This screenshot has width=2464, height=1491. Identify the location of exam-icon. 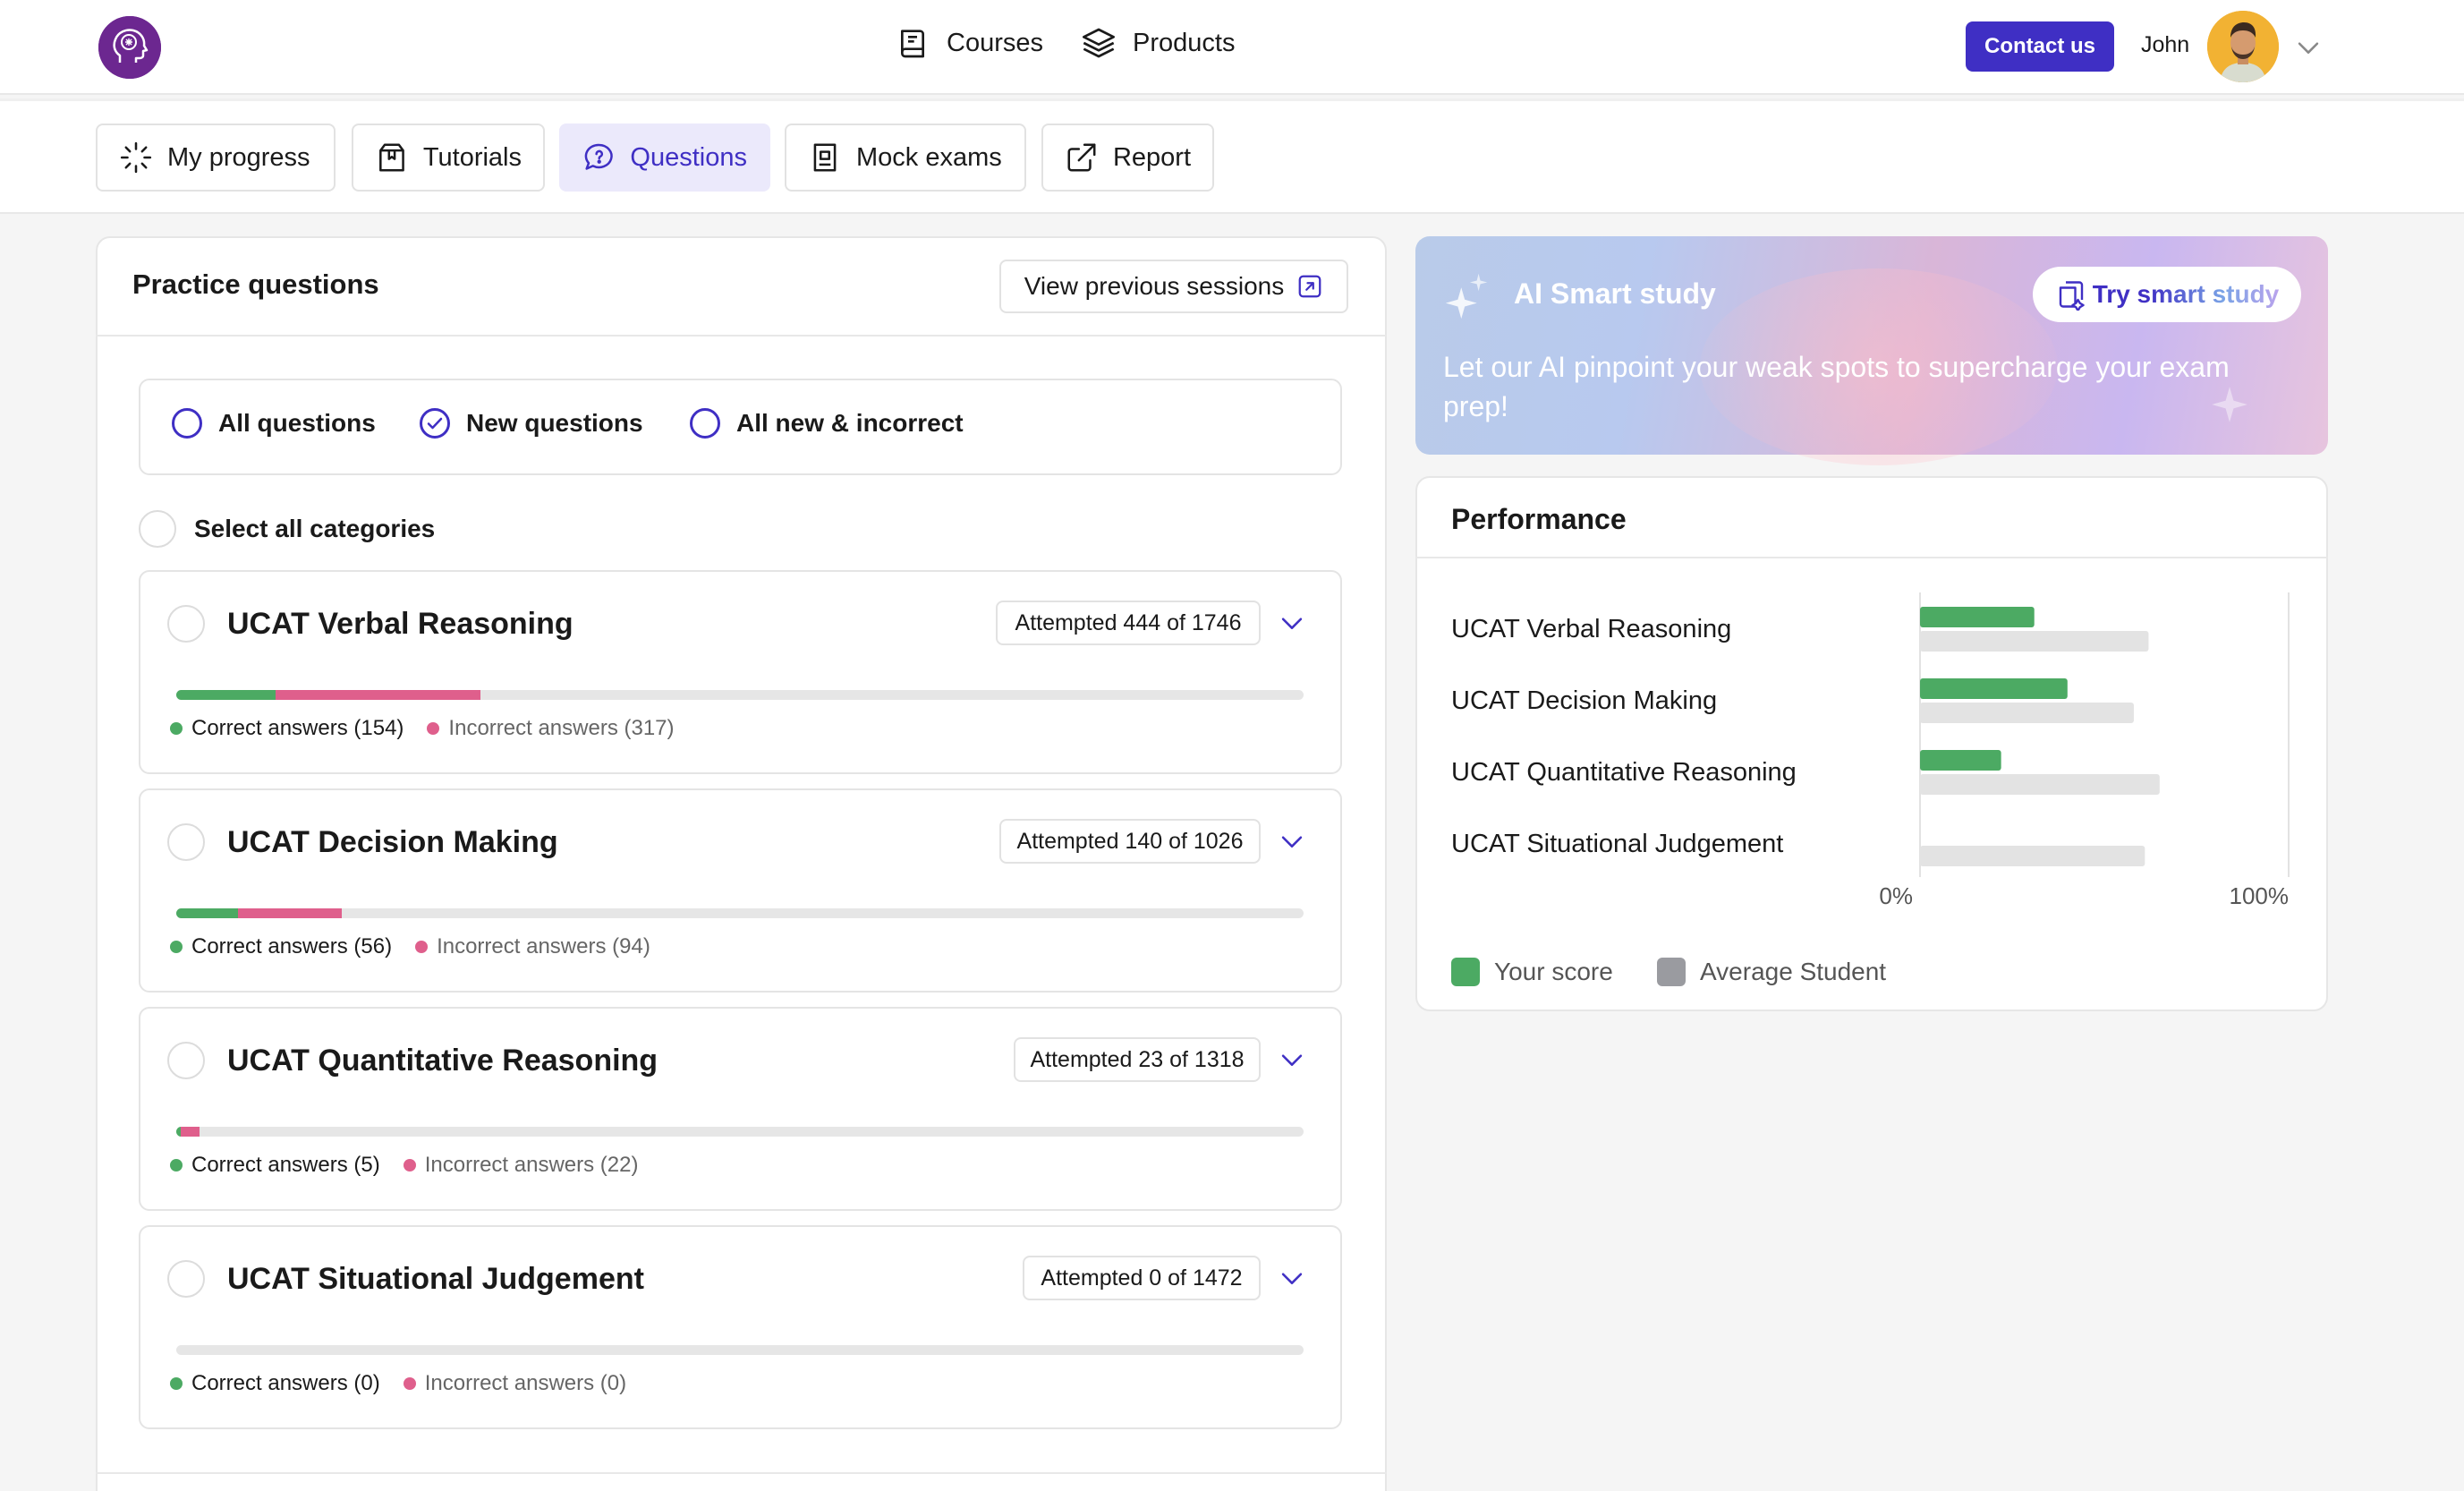
(825, 157).